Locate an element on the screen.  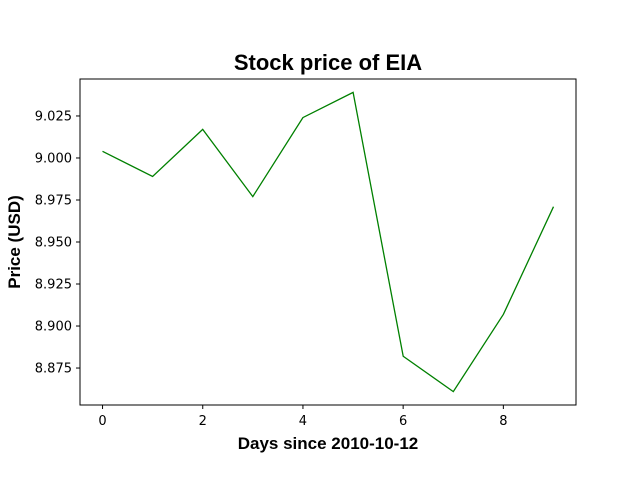
y-tick-label: 9.025 is located at coordinates (53, 116).